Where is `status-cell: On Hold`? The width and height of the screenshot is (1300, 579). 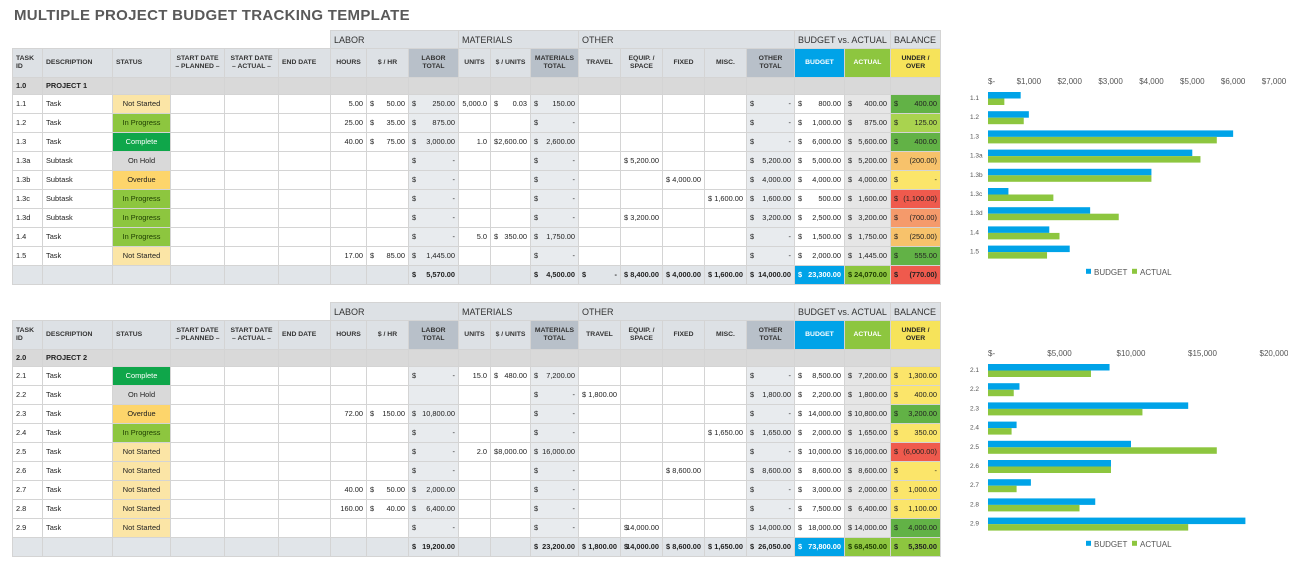 status-cell: On Hold is located at coordinates (141, 395).